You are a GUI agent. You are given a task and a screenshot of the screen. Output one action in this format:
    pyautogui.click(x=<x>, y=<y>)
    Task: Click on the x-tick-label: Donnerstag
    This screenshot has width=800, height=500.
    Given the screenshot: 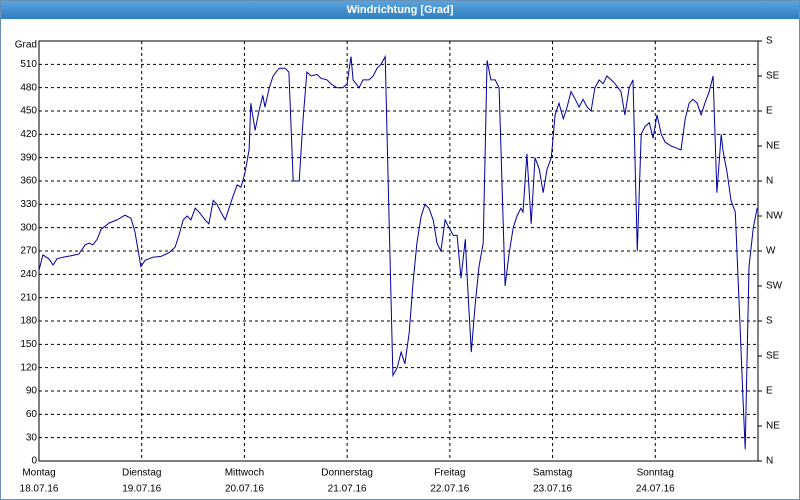 What is the action you would take?
    pyautogui.click(x=347, y=473)
    